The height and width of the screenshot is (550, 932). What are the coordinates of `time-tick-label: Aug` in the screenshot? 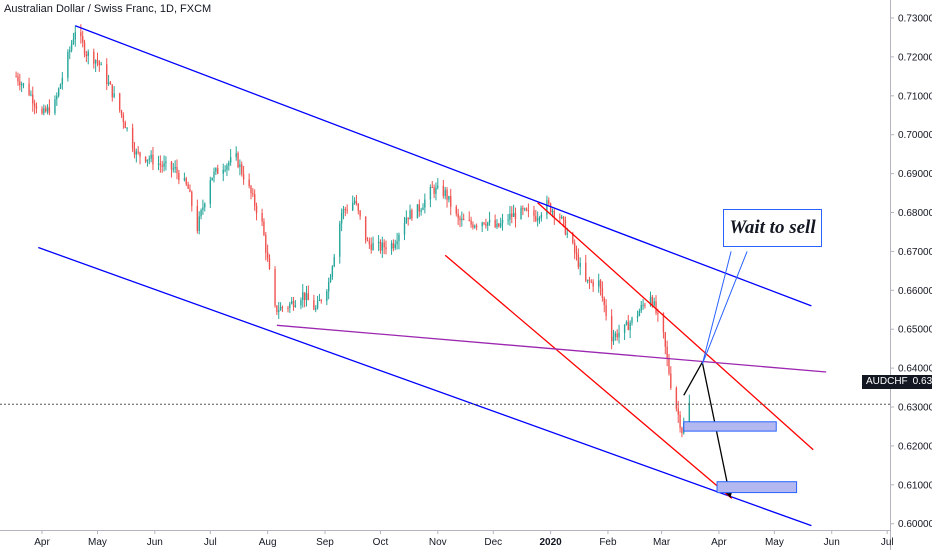 It's located at (268, 542).